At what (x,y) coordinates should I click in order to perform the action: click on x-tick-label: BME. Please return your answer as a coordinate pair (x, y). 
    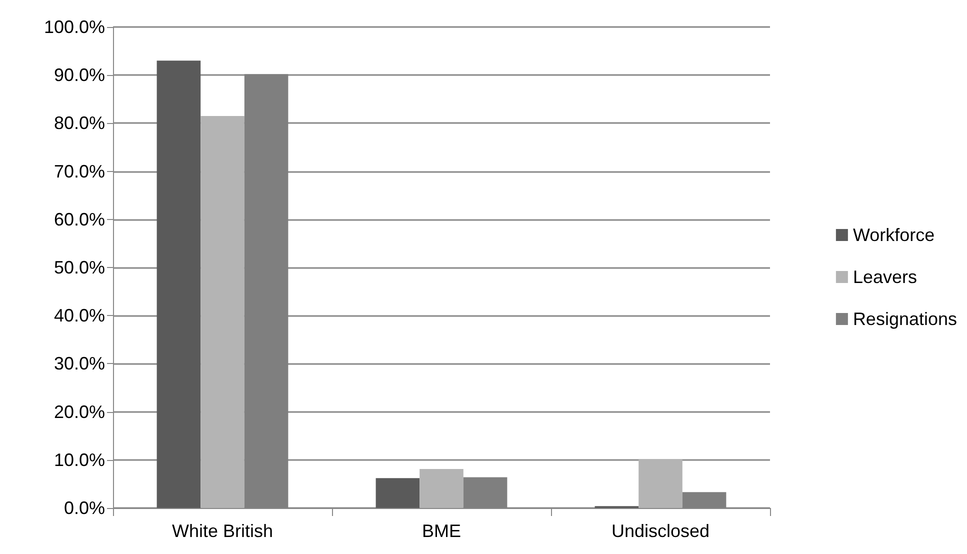
    Looking at the image, I should click on (442, 531).